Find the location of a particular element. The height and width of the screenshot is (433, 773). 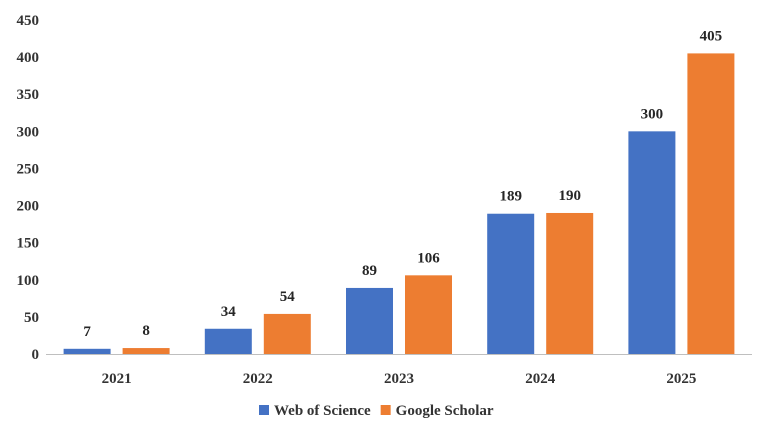

data-label: 89 is located at coordinates (369, 271).